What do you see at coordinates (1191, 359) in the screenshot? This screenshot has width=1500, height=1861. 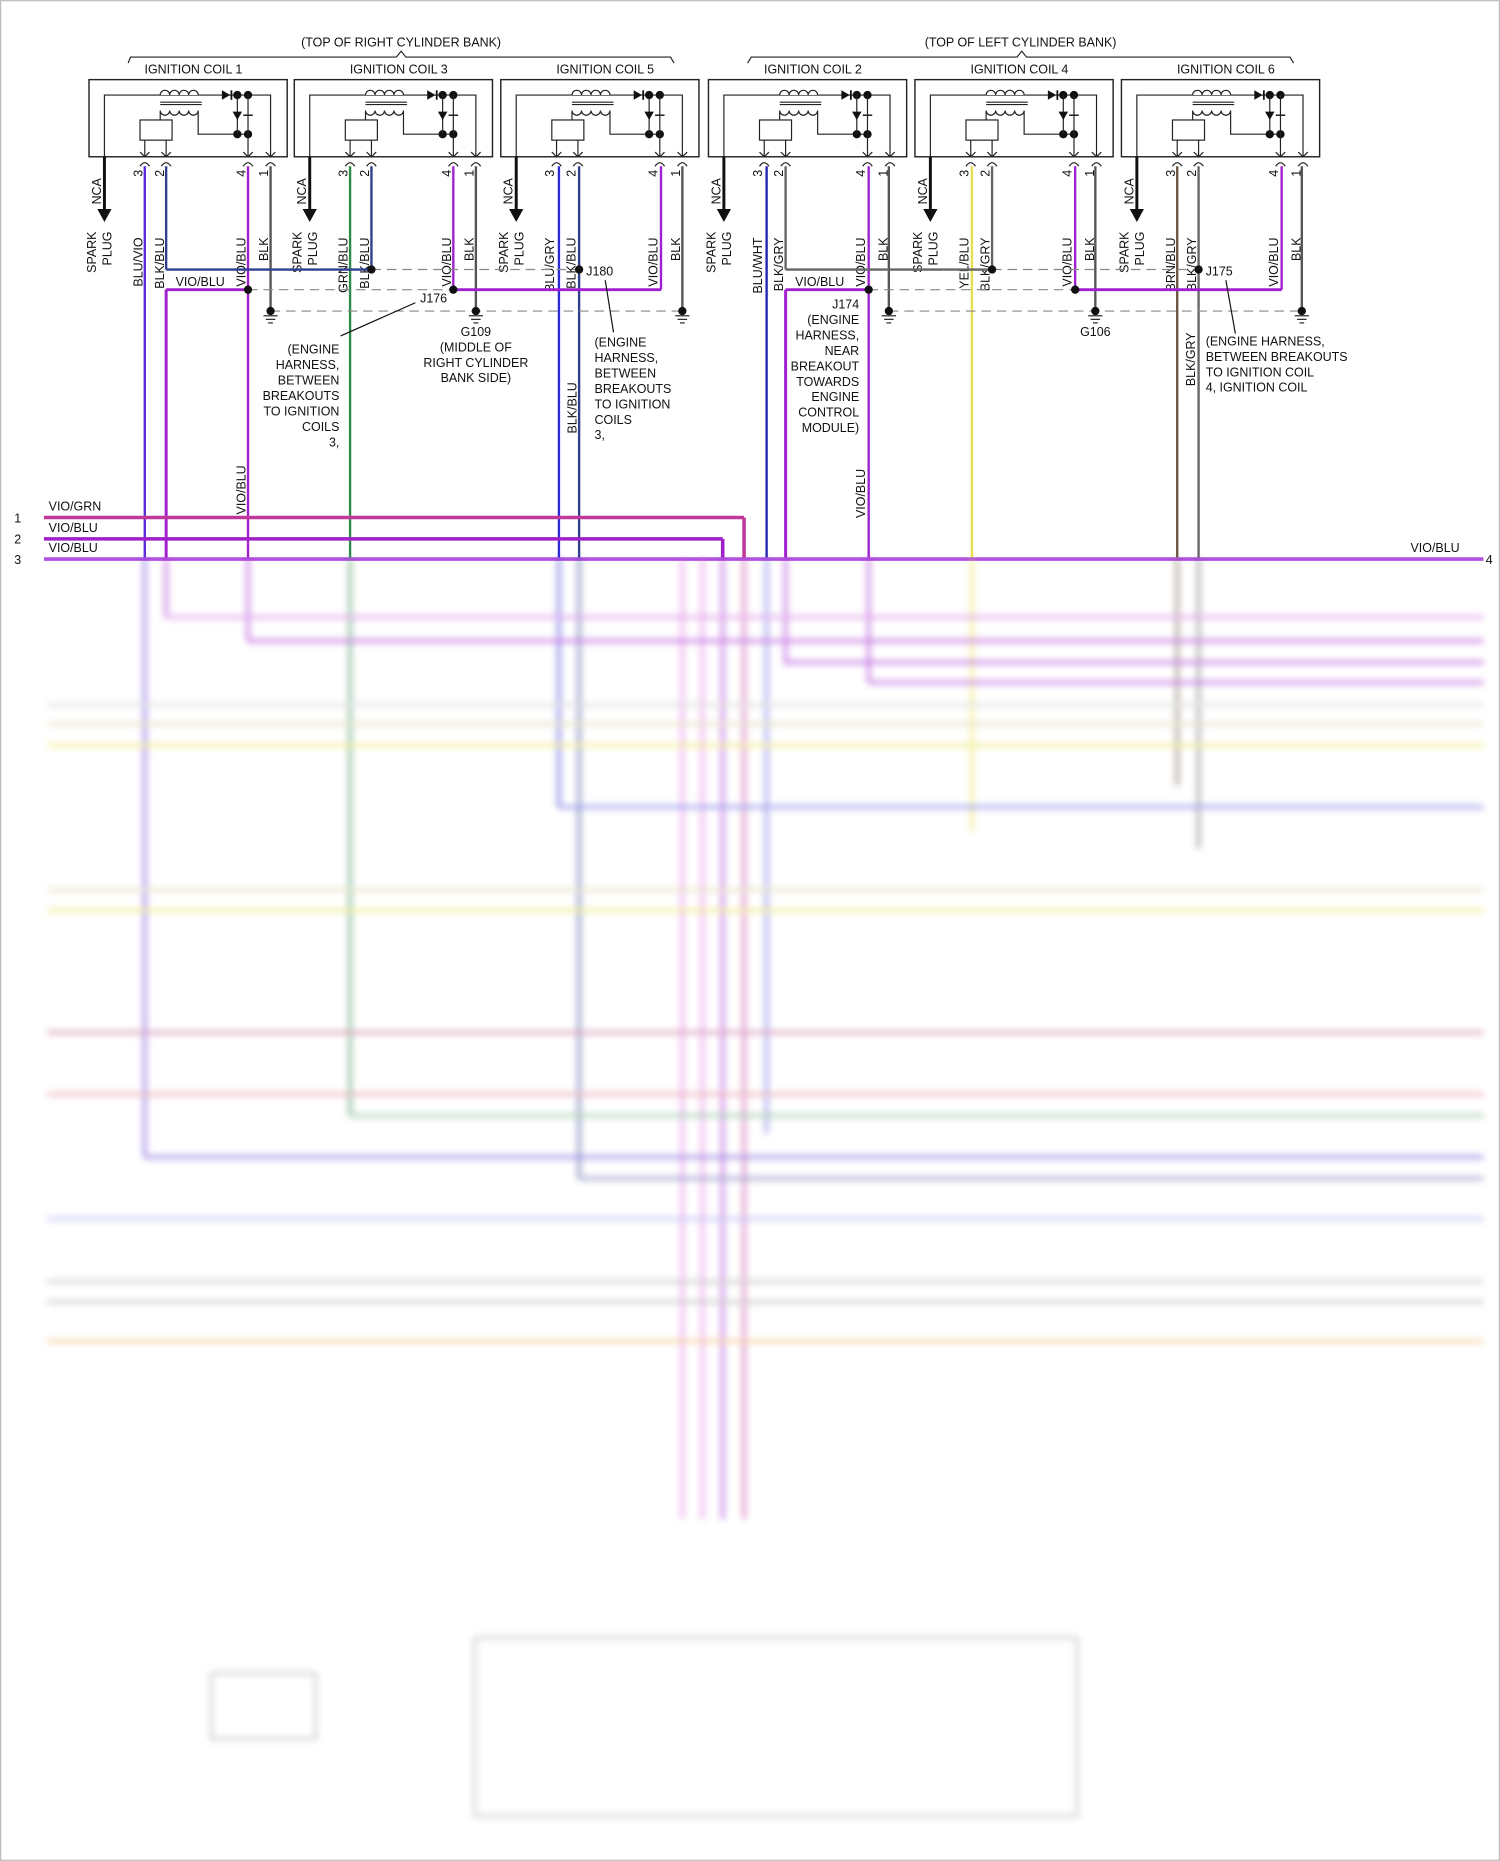 I see `wire-label: BLK/GRY` at bounding box center [1191, 359].